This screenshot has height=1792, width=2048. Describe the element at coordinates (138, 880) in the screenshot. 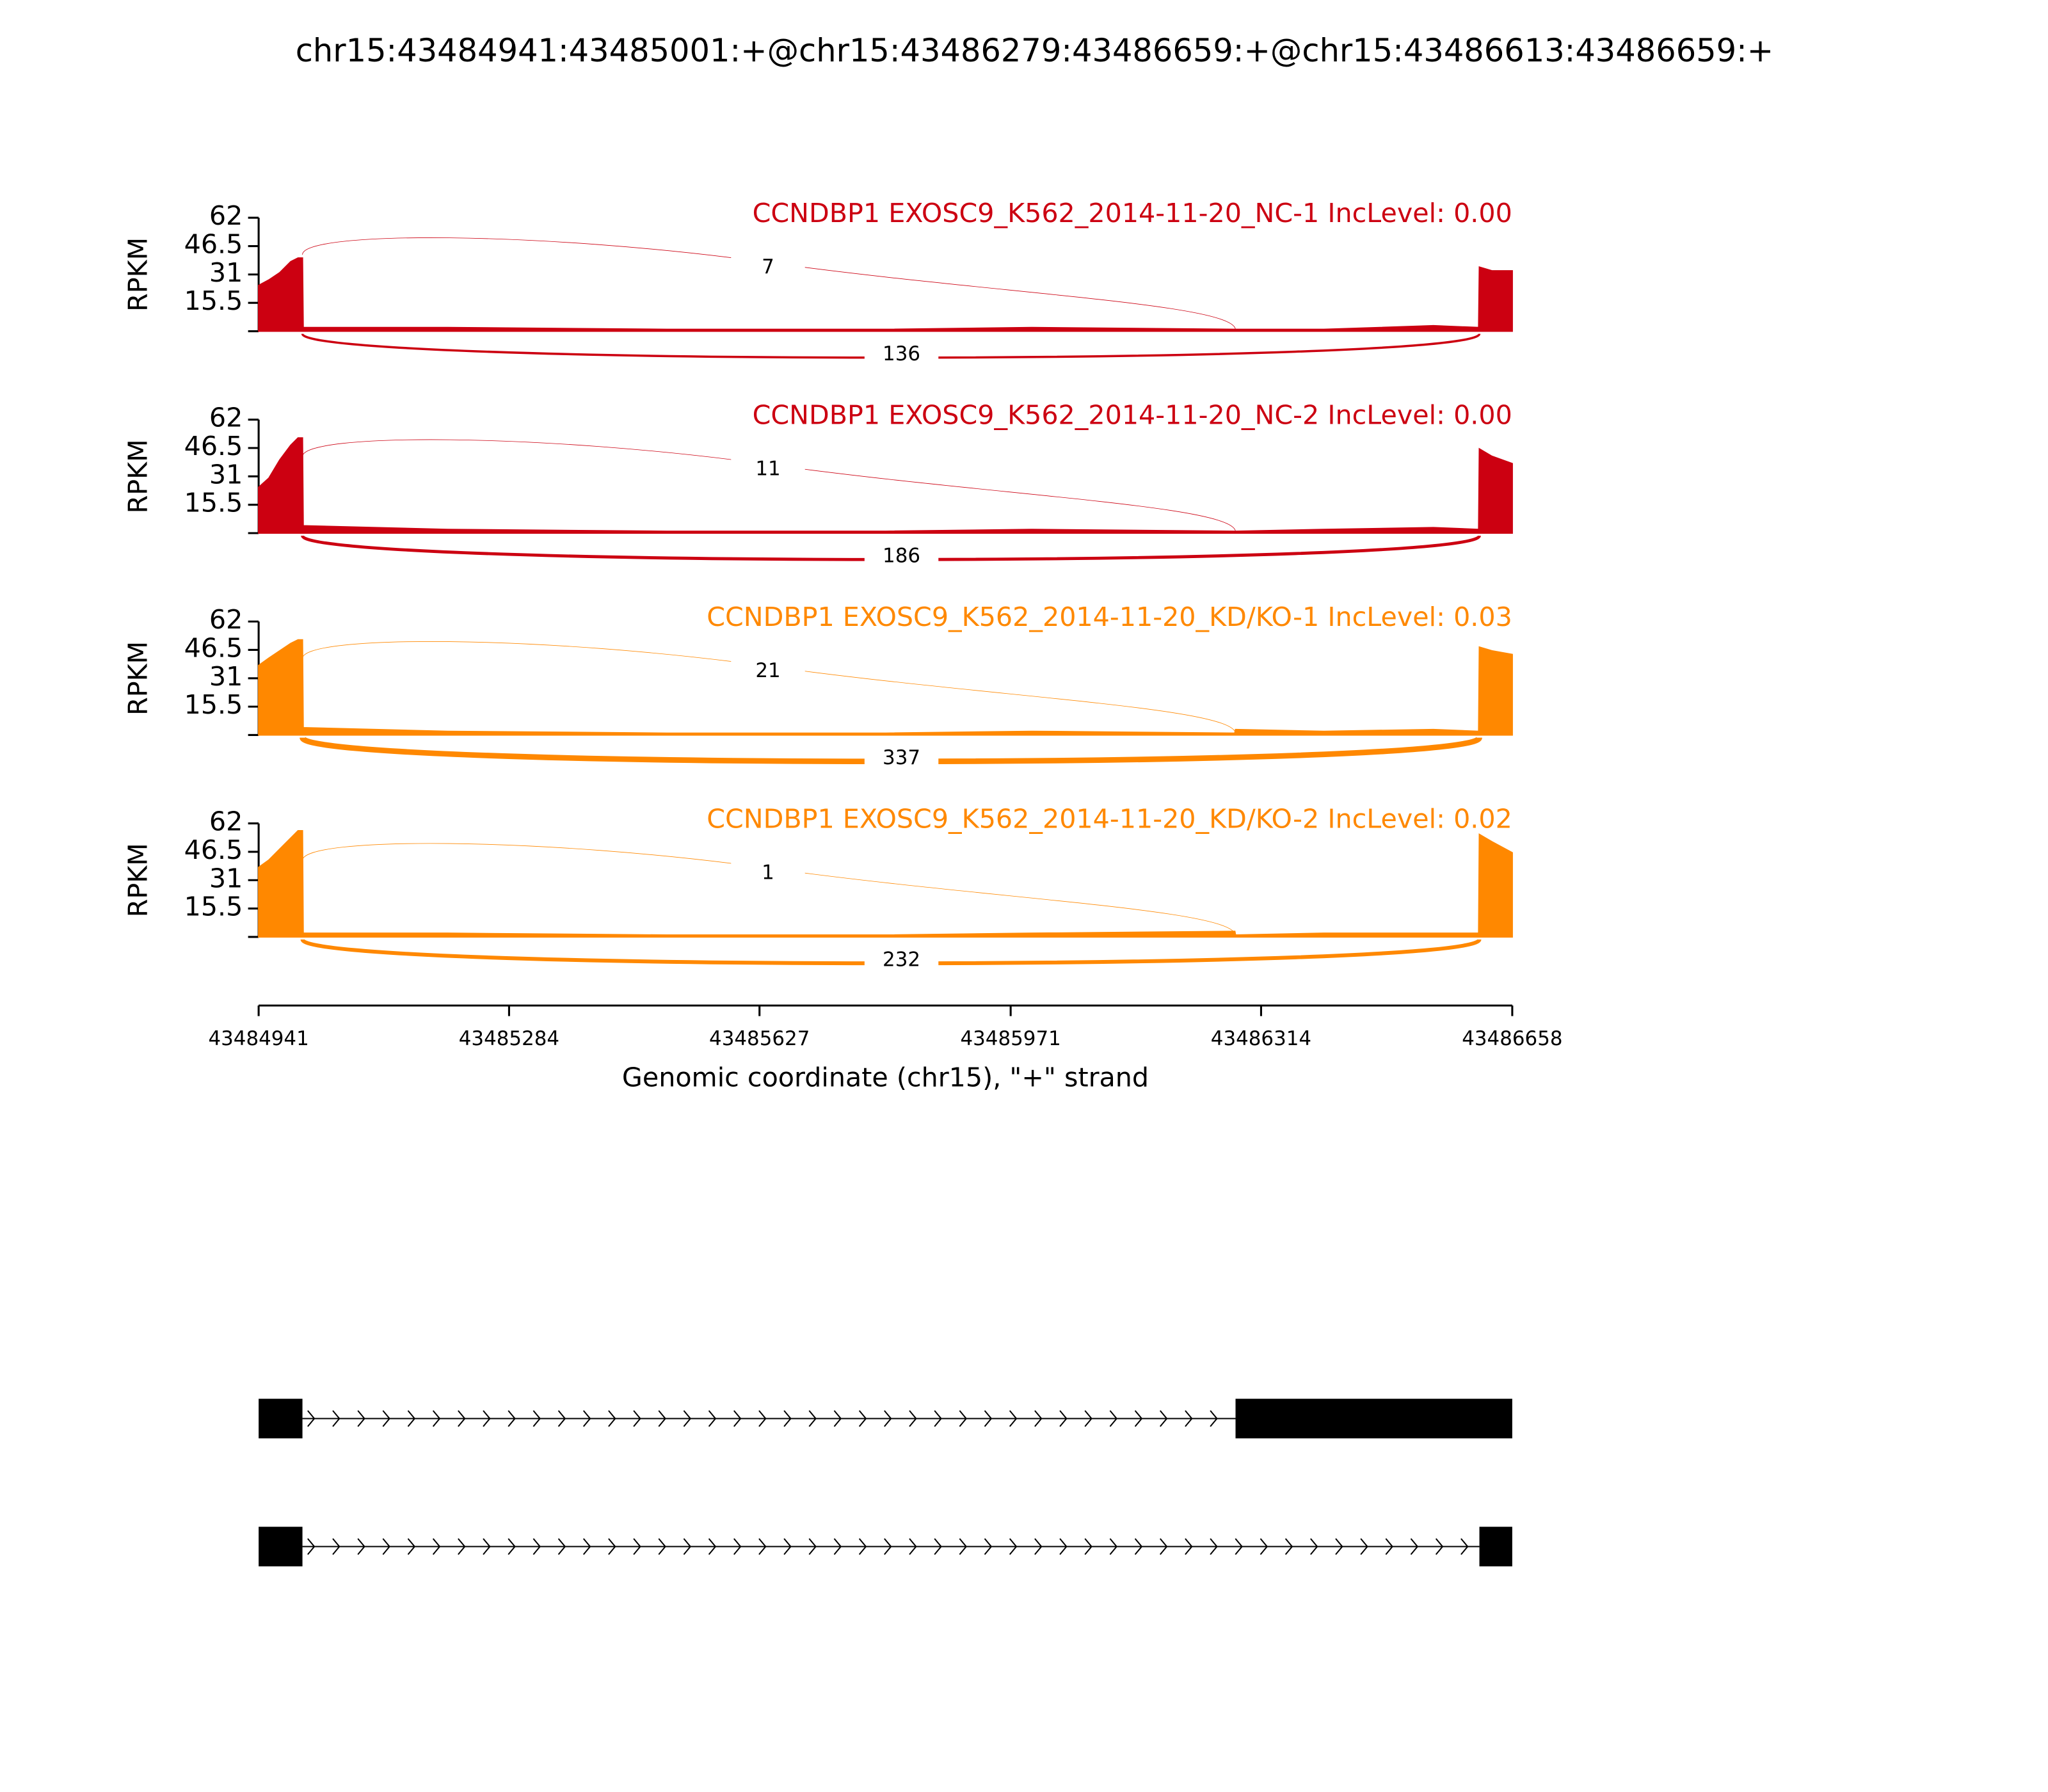

I see `y-axis-label: RPKM` at that location.